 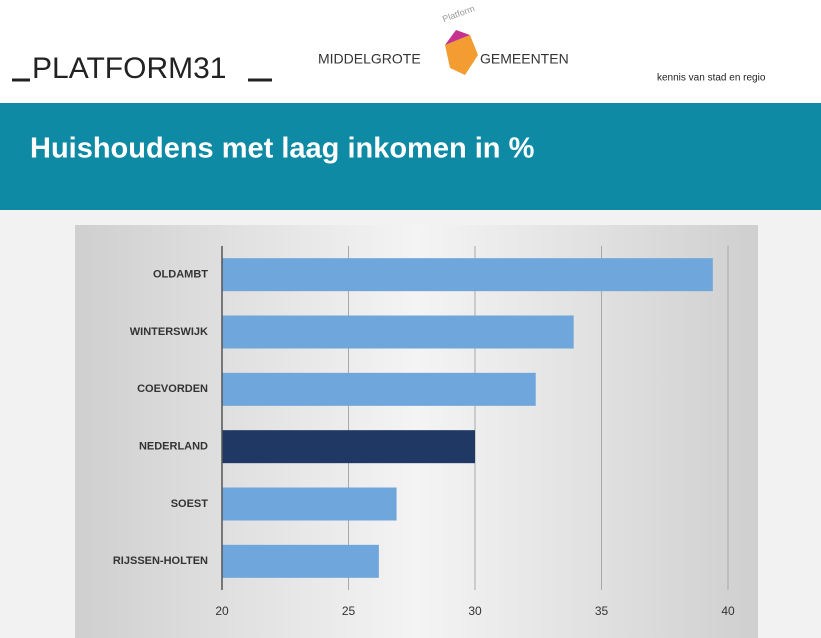 What do you see at coordinates (475, 611) in the screenshot?
I see `x-tick-label: 30` at bounding box center [475, 611].